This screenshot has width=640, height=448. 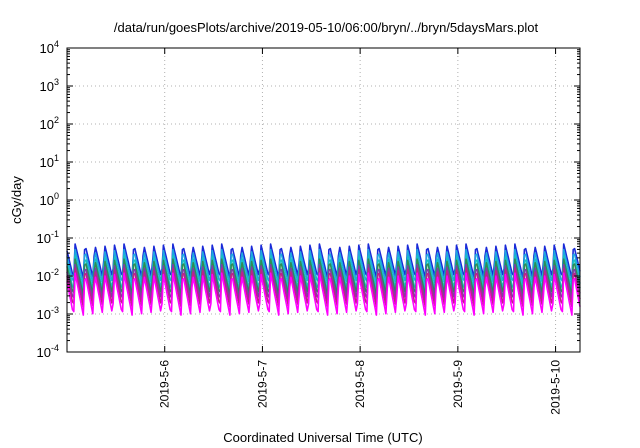 I want to click on y-tick-exponent: 1, so click(x=56, y=158).